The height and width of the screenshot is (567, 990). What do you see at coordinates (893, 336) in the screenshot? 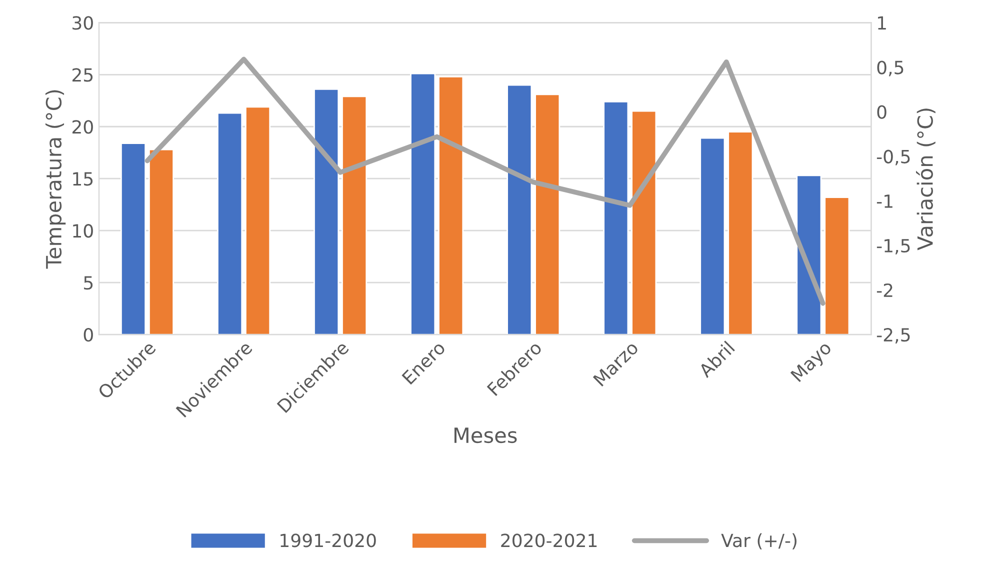
I see `y2-tick-label: -2,5` at bounding box center [893, 336].